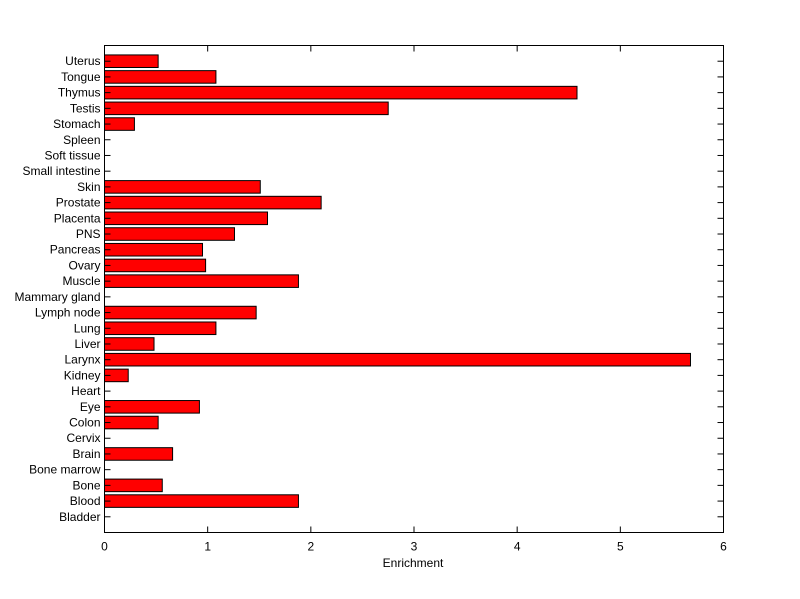 The height and width of the screenshot is (599, 800). I want to click on x-tick-label: 3, so click(414, 547).